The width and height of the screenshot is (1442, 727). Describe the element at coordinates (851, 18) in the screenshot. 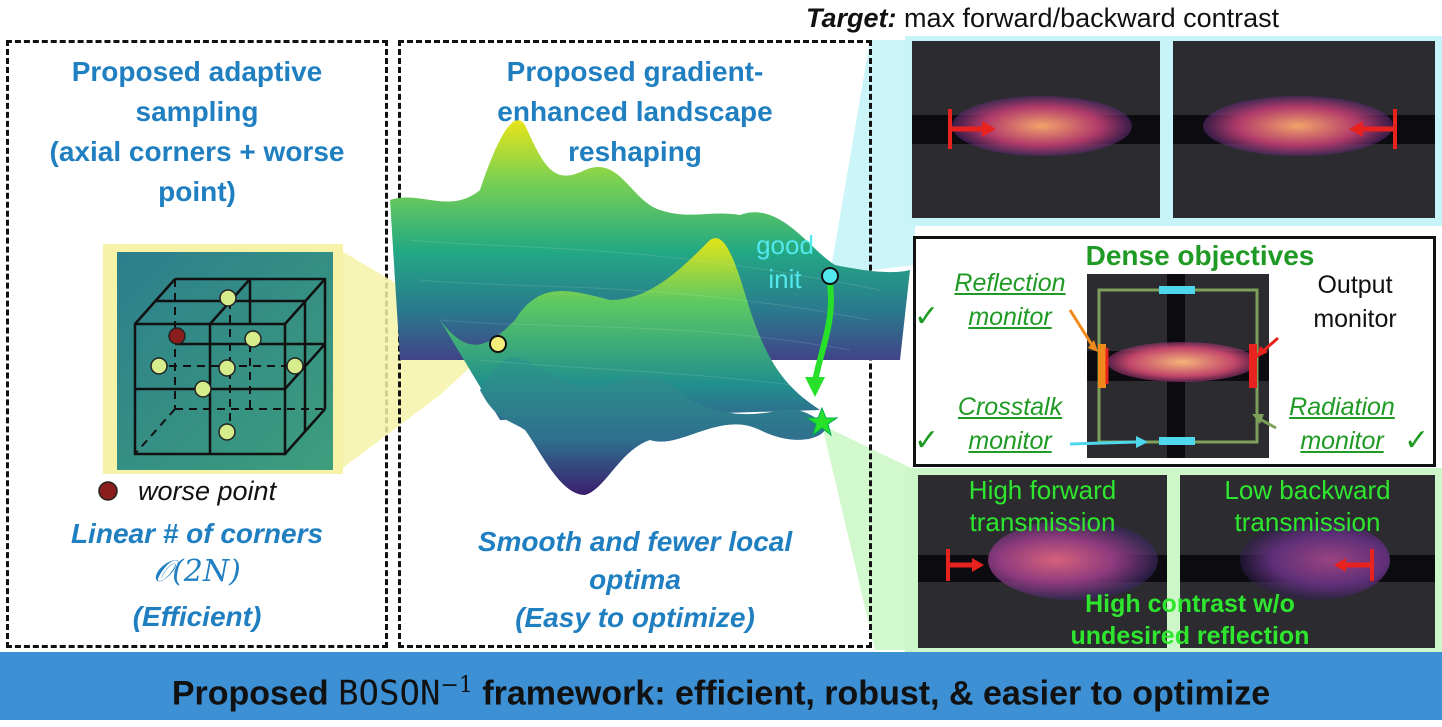

I see `target-prefix: Target:` at that location.